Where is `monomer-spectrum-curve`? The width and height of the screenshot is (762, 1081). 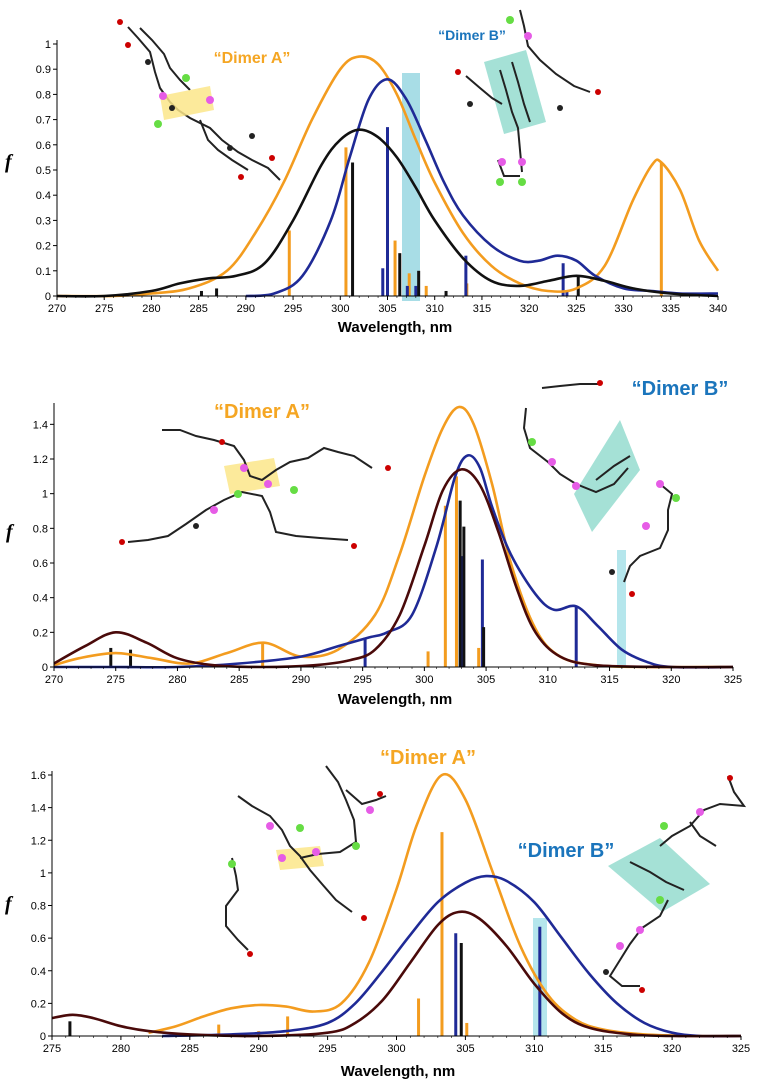 monomer-spectrum-curve is located at coordinates (387, 213).